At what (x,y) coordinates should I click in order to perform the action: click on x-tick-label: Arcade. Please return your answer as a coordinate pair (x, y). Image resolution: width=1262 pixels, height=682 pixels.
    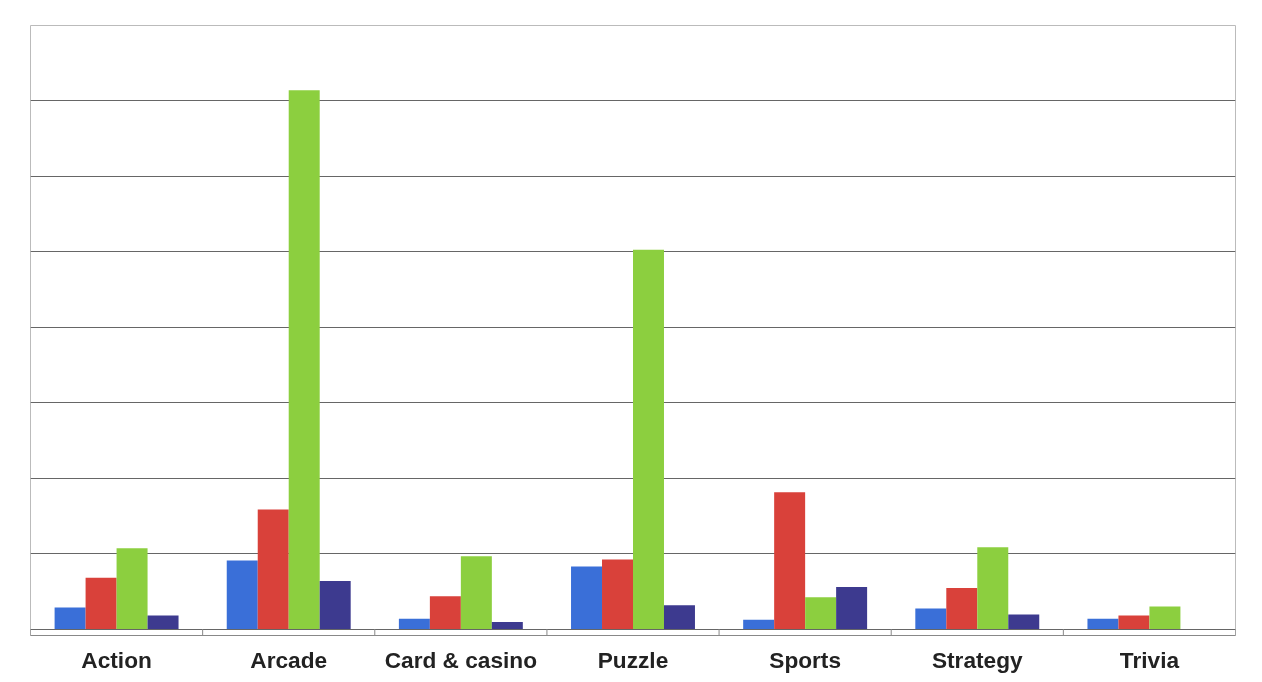
    Looking at the image, I should click on (289, 659).